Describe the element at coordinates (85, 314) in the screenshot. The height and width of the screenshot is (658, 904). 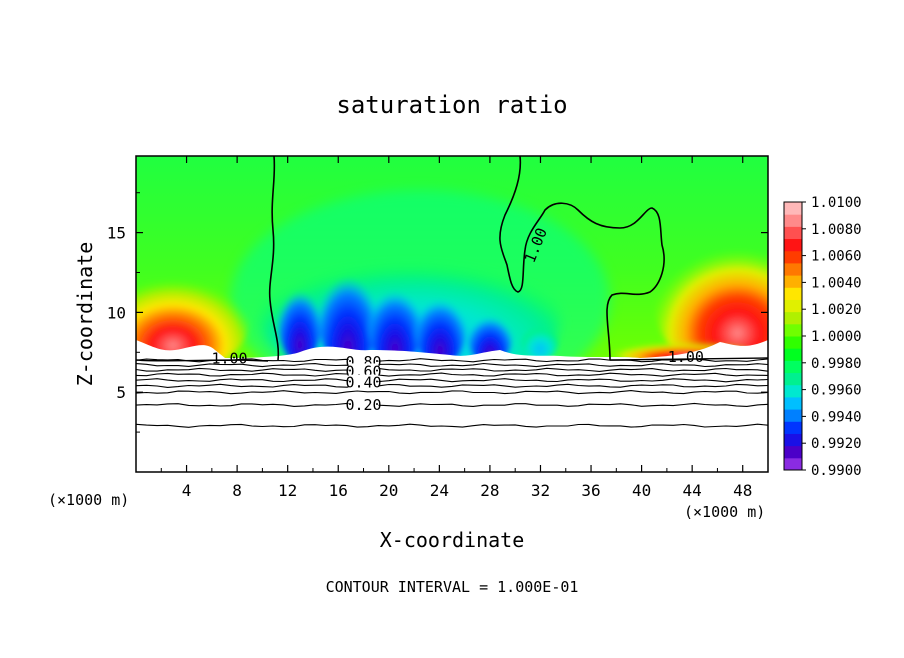
I see `y-axis-label: Z-coordinate` at that location.